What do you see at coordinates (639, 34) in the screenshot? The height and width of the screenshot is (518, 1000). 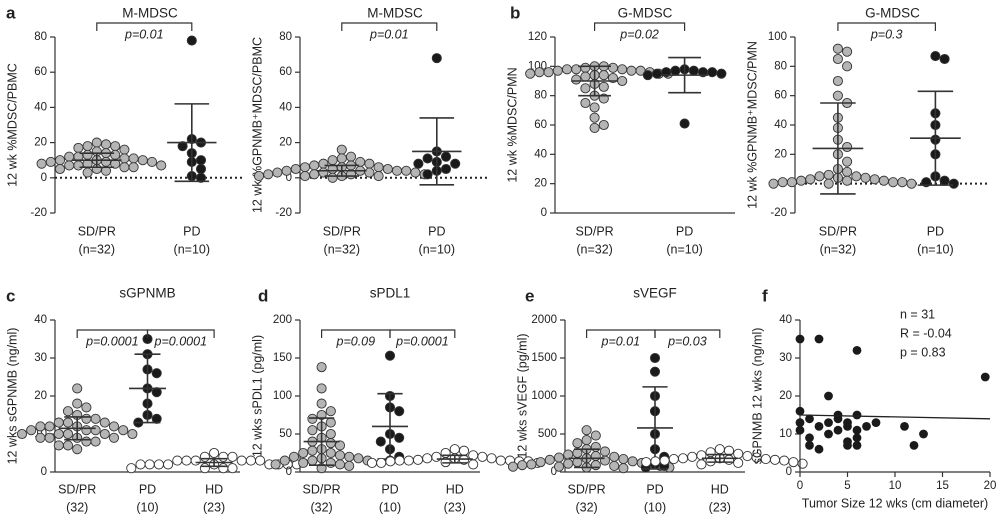 I see `p-value: p=0.02` at bounding box center [639, 34].